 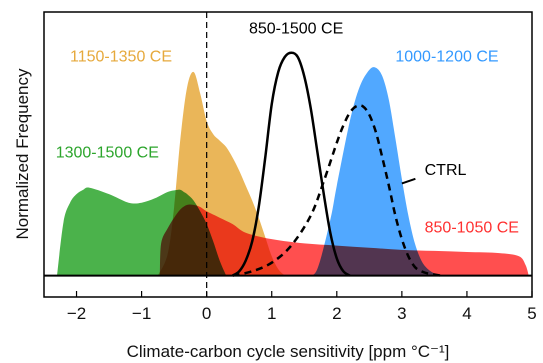 What do you see at coordinates (531, 313) in the screenshot?
I see `x-tick-label: 5` at bounding box center [531, 313].